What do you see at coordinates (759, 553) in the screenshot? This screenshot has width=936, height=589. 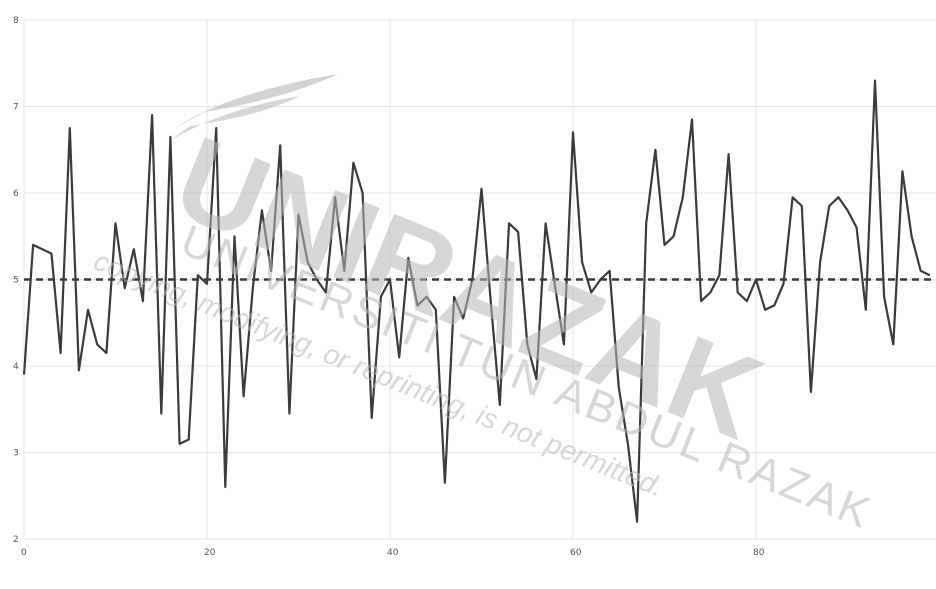 I see `x-tick-label: 80` at bounding box center [759, 553].